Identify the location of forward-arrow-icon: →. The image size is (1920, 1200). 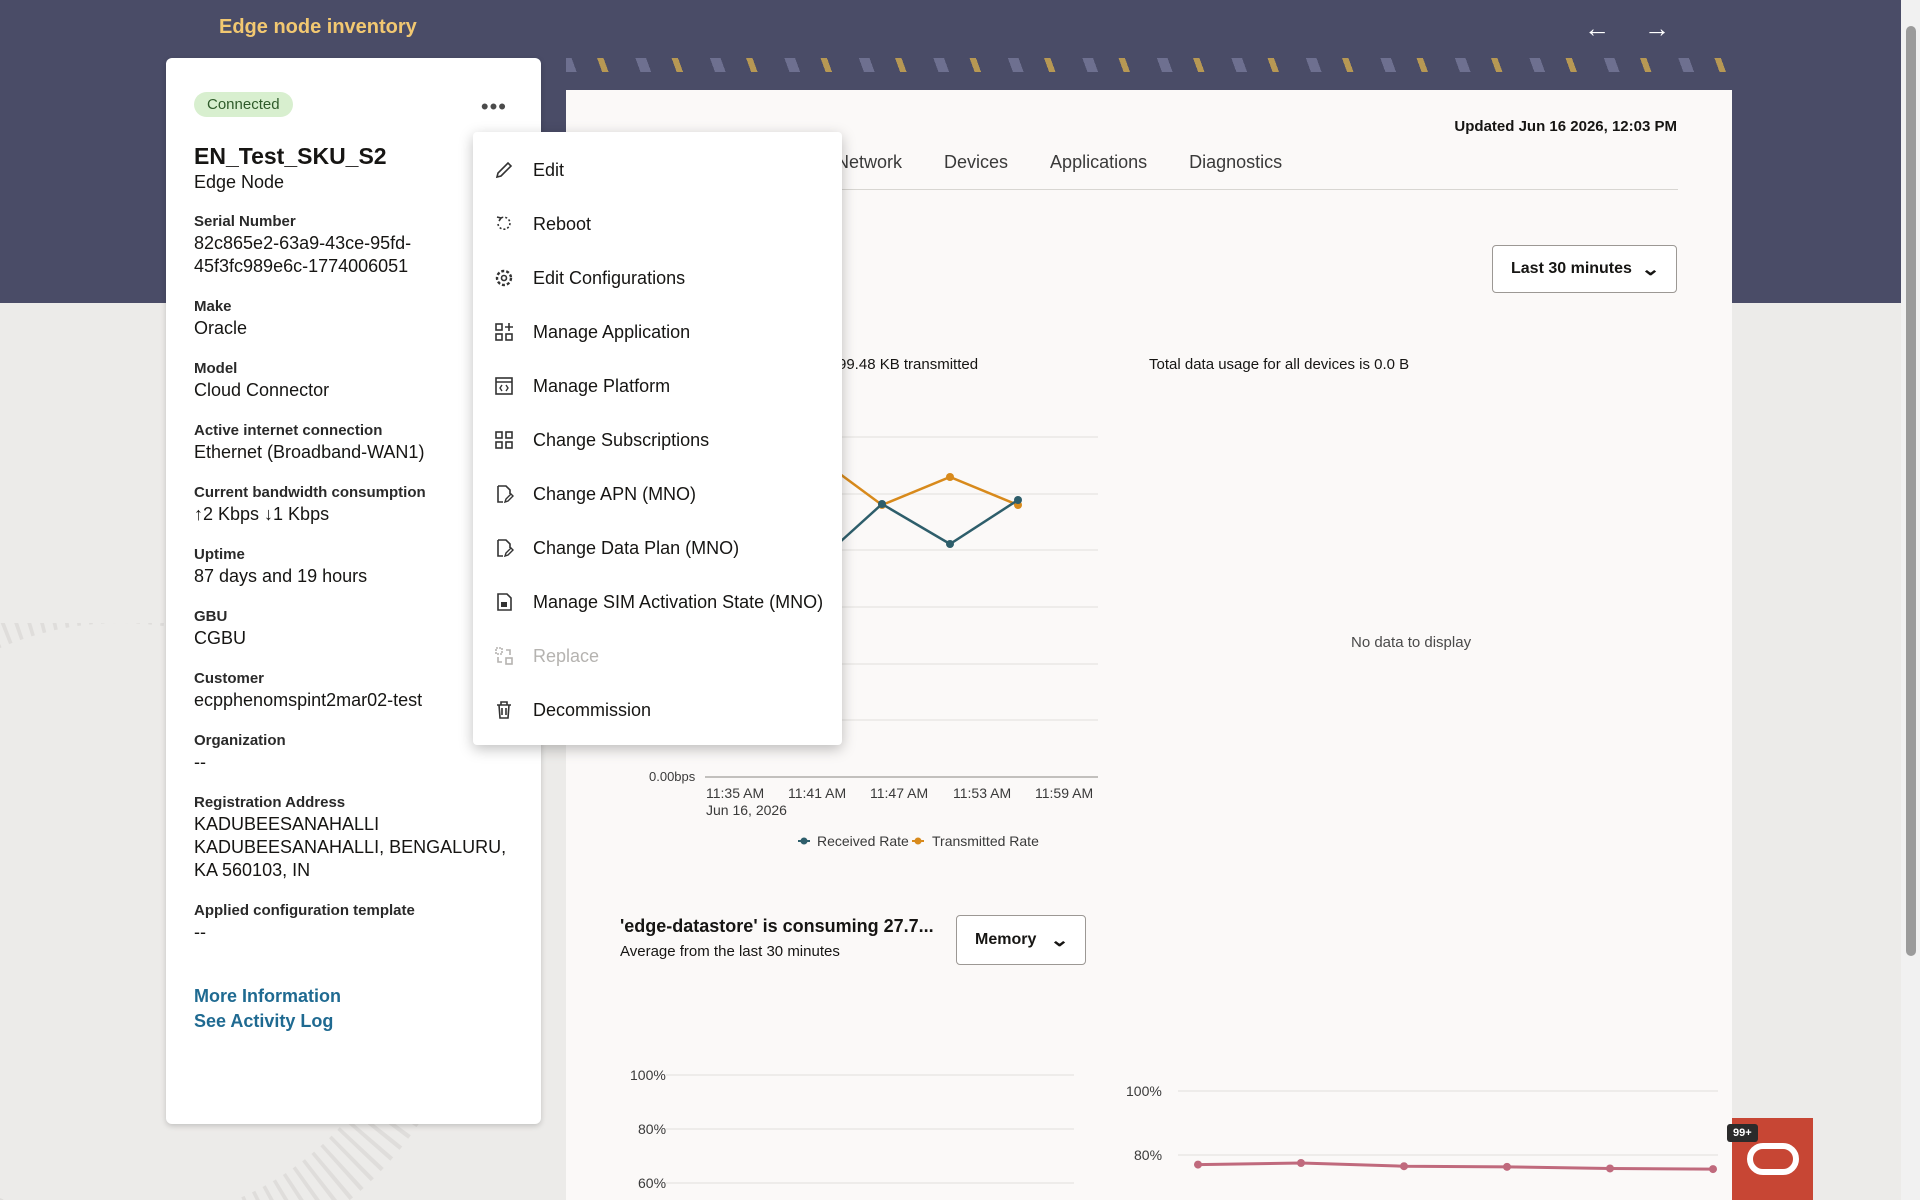
(1657, 28).